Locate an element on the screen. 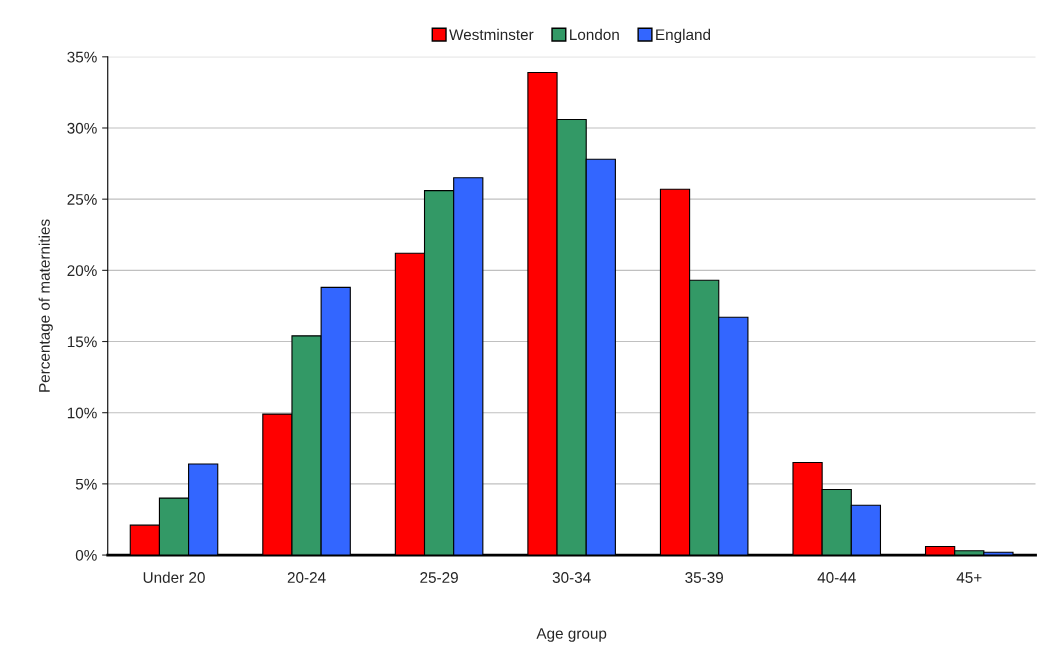 Image resolution: width=1046 pixels, height=653 pixels. x-tick-label: Under 20 is located at coordinates (174, 577).